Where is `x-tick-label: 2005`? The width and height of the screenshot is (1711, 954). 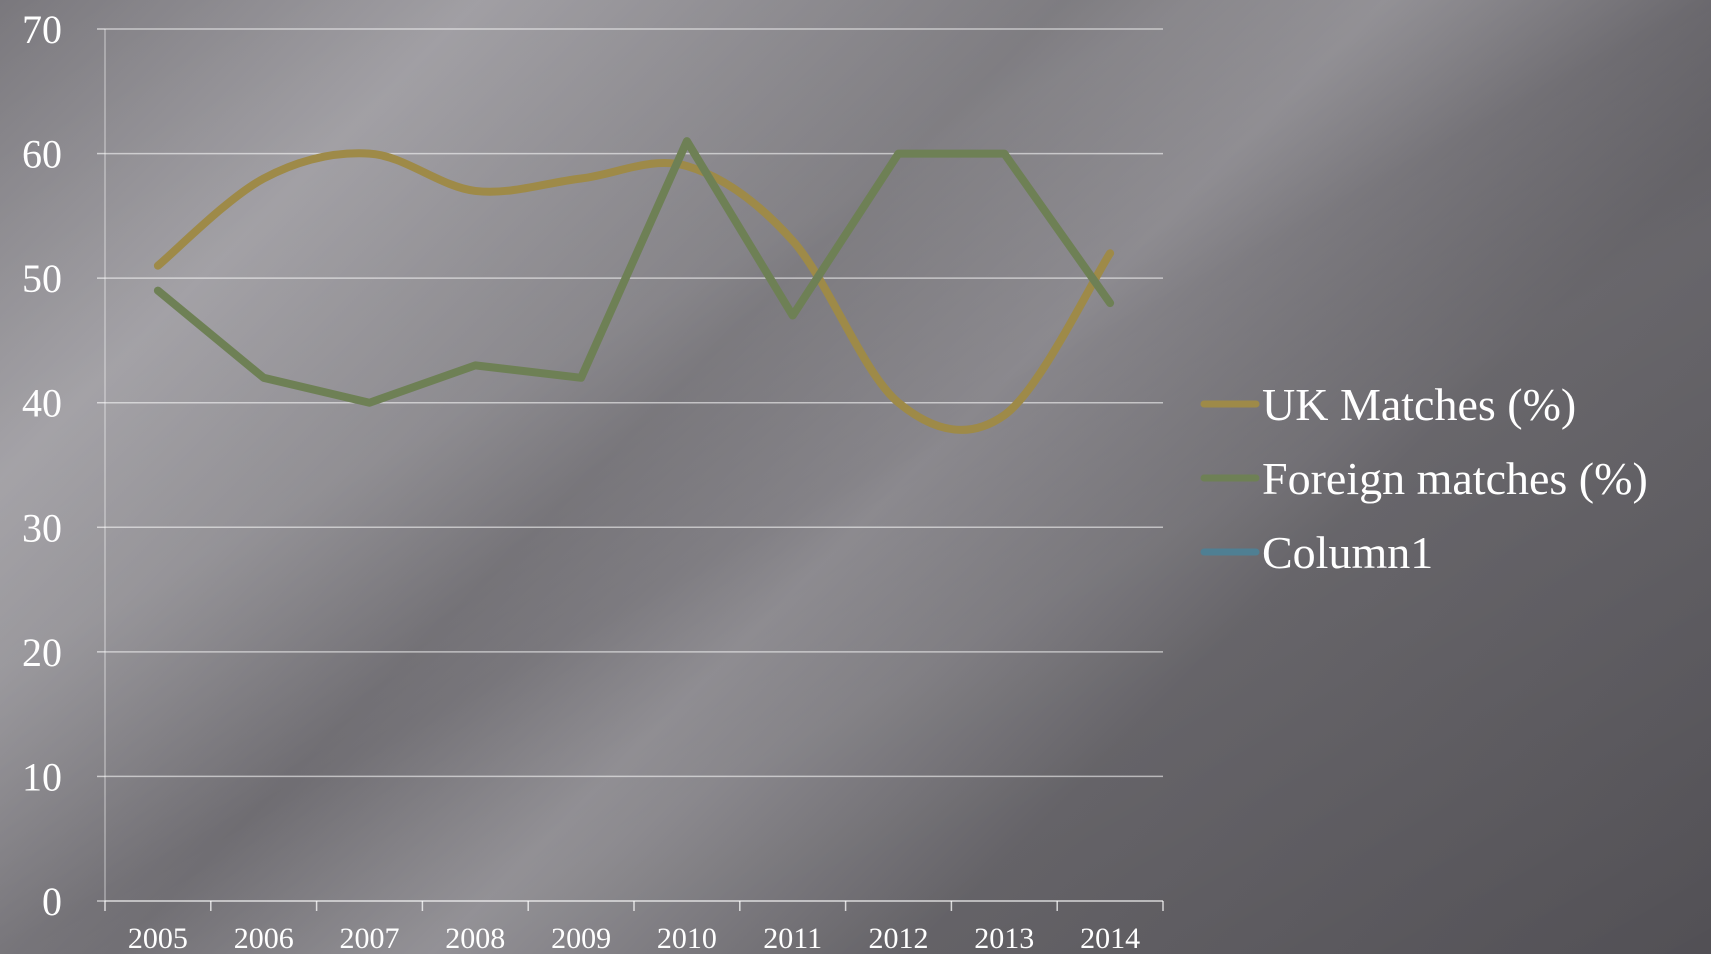 x-tick-label: 2005 is located at coordinates (158, 938).